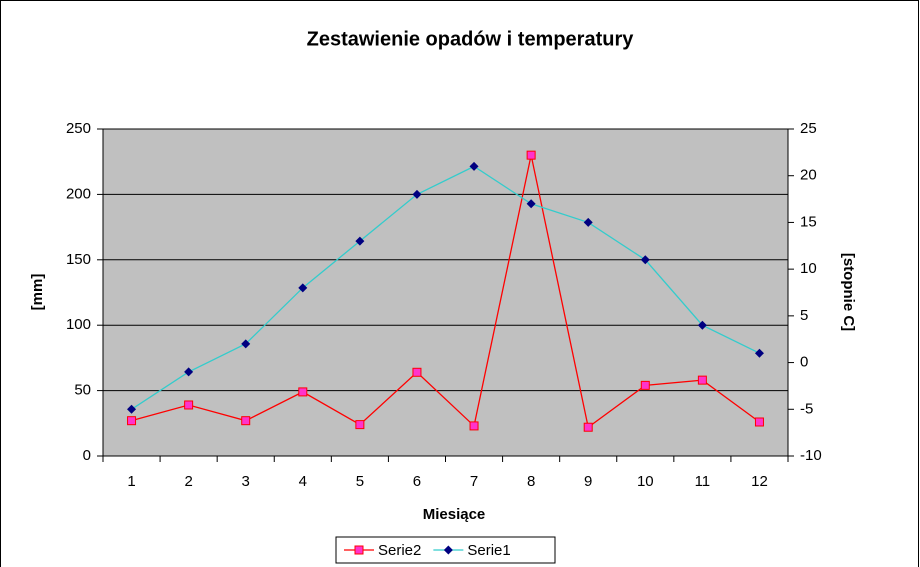  I want to click on x-tick-label: 11, so click(703, 481).